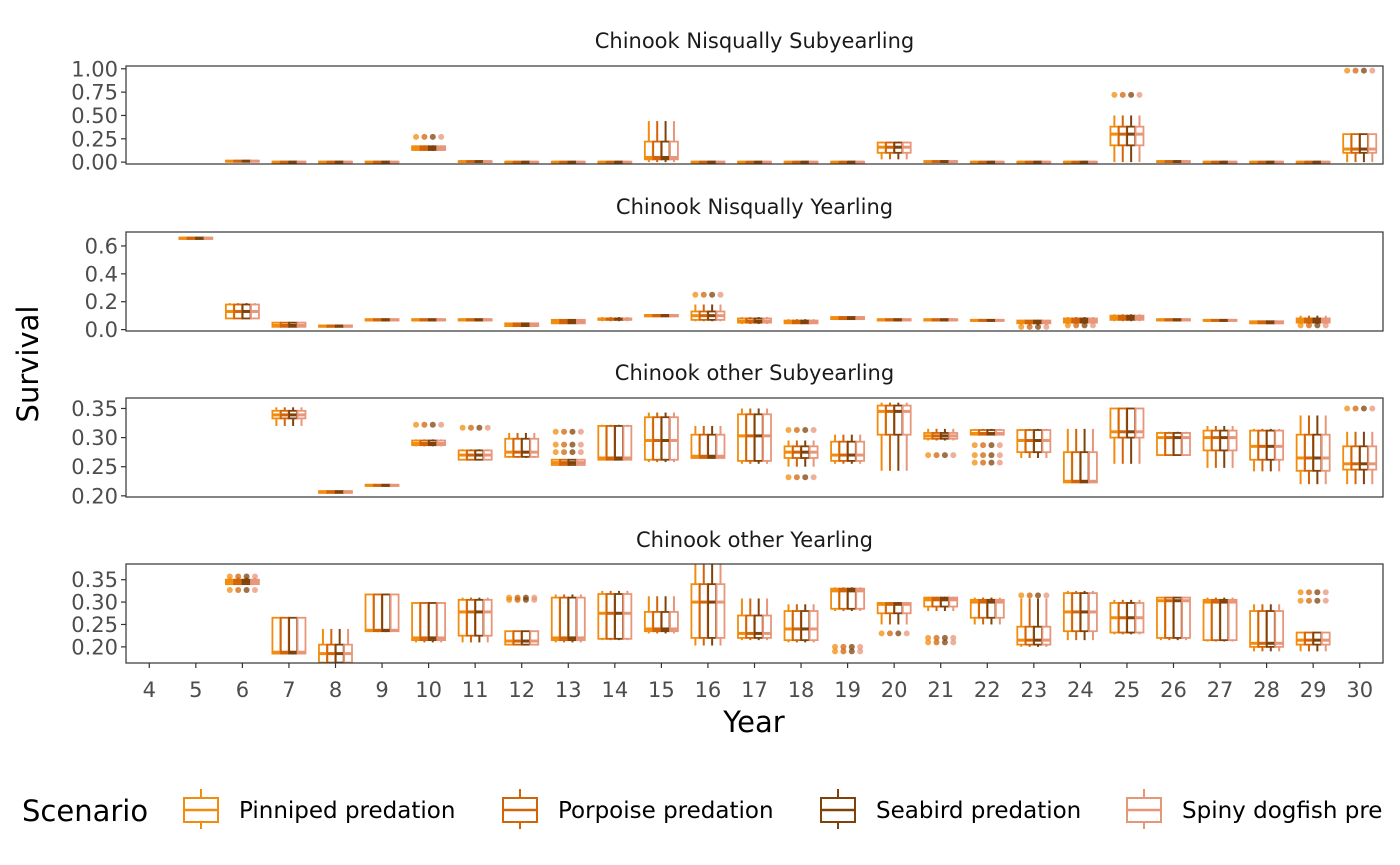 Image resolution: width=1400 pixels, height=865 pixels. Describe the element at coordinates (754, 447) in the screenshot. I see `panel-border` at that location.